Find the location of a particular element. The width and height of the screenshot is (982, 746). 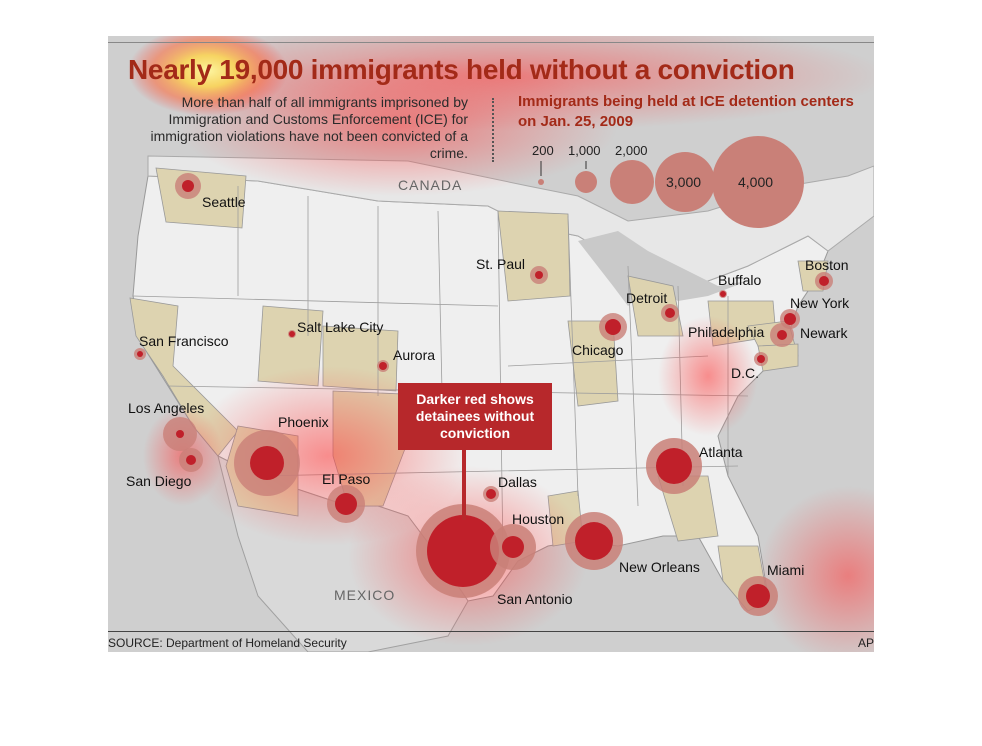

city-label-atlanta: Atlanta is located at coordinates (721, 452).